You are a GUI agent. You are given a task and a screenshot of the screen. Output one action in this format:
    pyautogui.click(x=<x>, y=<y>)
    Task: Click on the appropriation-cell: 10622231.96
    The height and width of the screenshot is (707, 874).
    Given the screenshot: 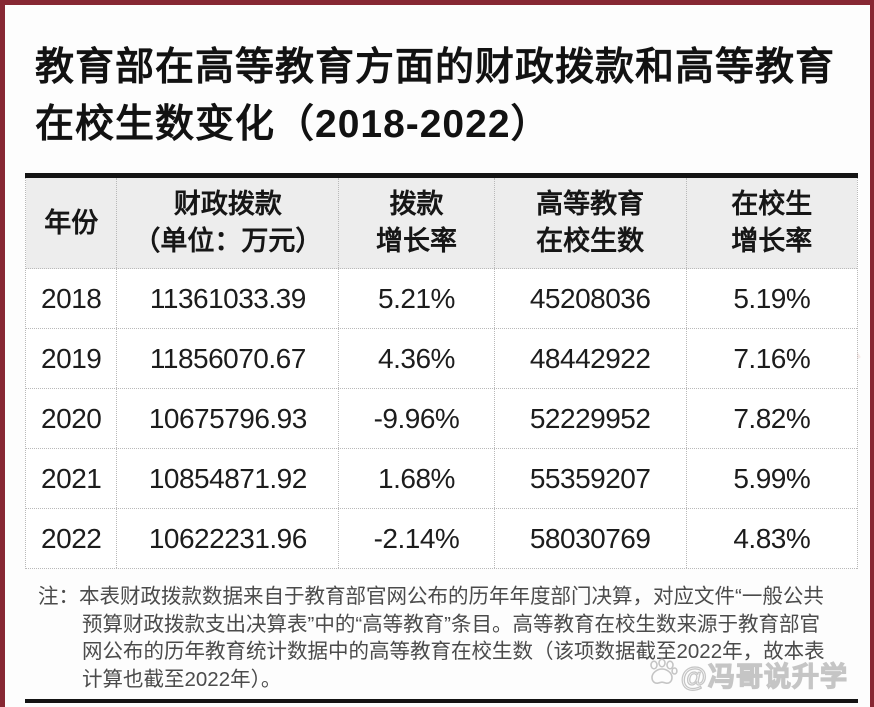 What is the action you would take?
    pyautogui.click(x=228, y=538)
    